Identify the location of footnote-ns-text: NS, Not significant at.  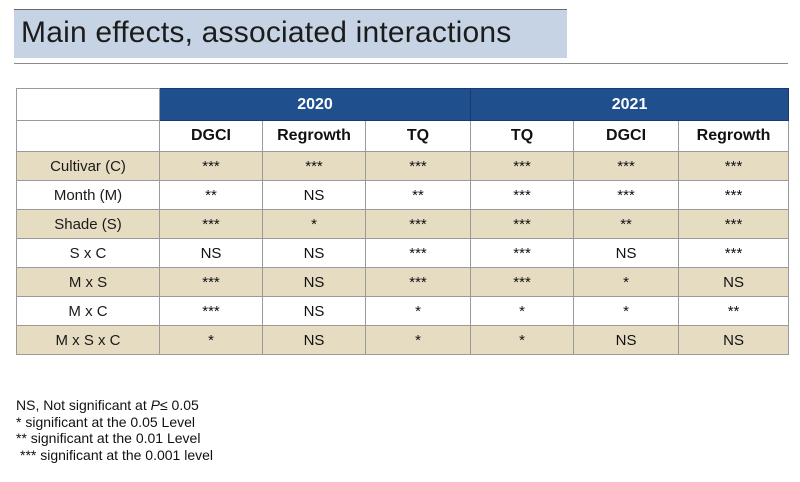
(83, 405).